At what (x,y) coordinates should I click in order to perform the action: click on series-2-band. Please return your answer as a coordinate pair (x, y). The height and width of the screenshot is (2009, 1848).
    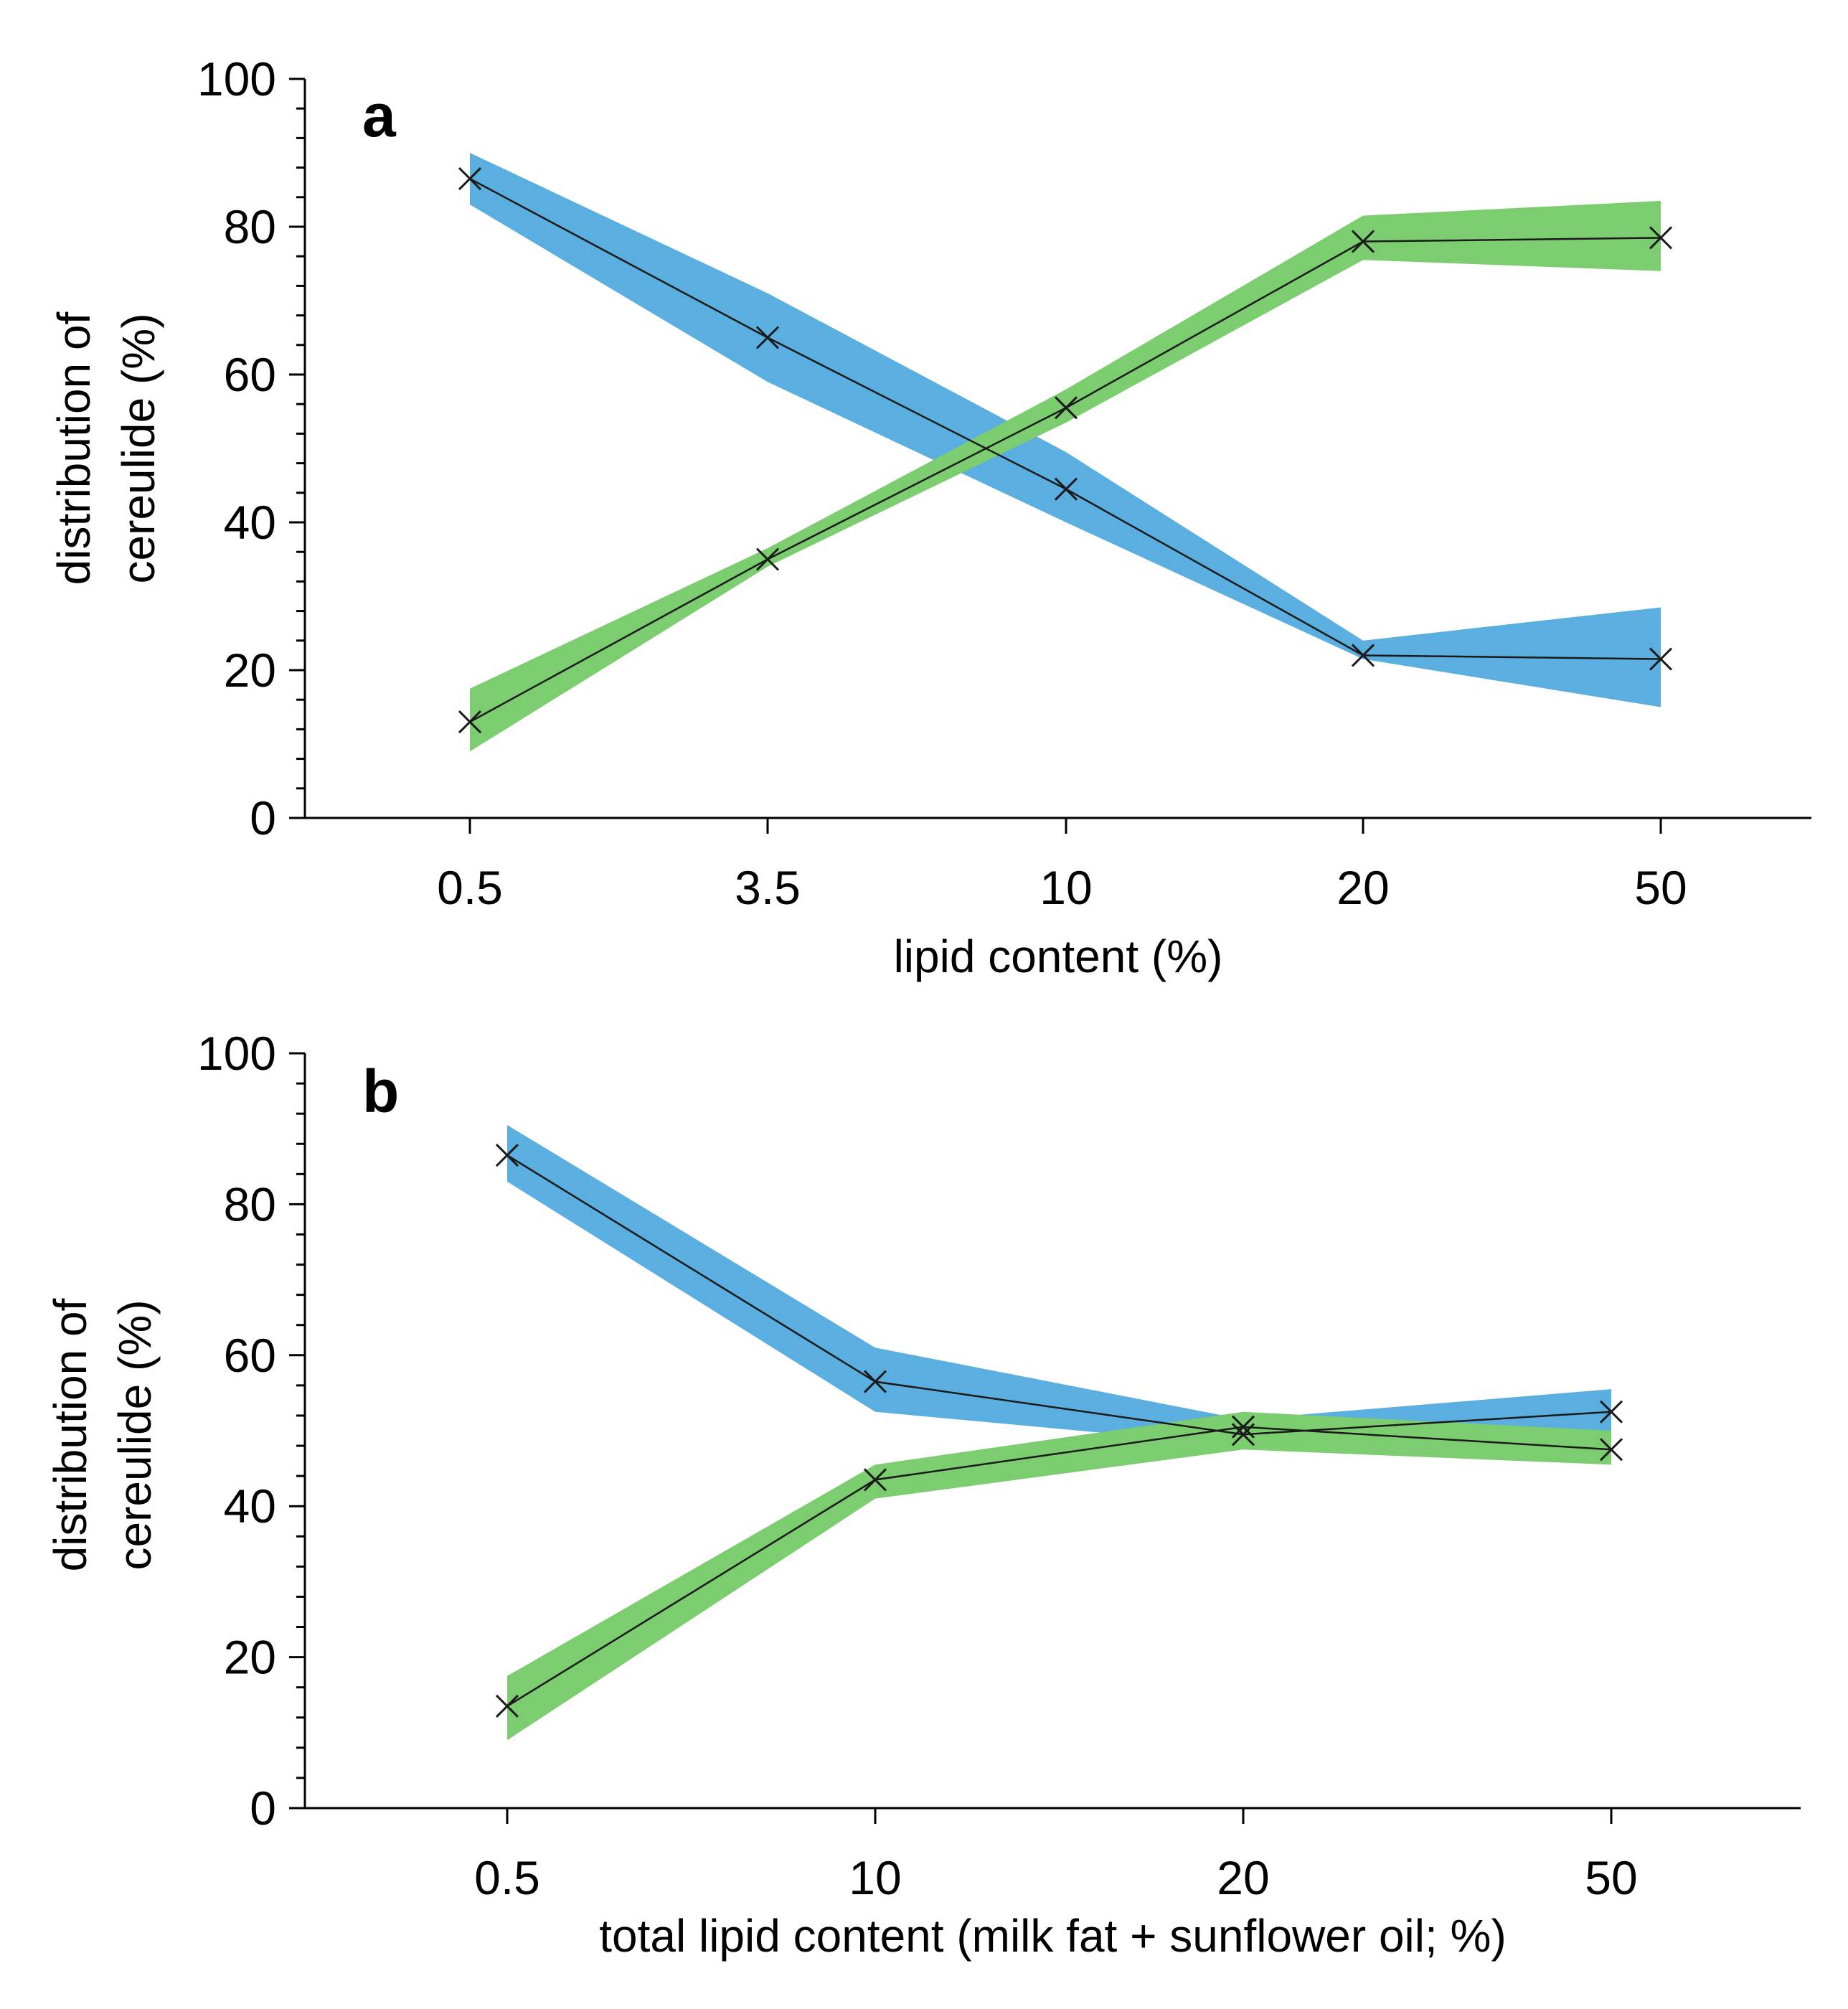
    Looking at the image, I should click on (1059, 1576).